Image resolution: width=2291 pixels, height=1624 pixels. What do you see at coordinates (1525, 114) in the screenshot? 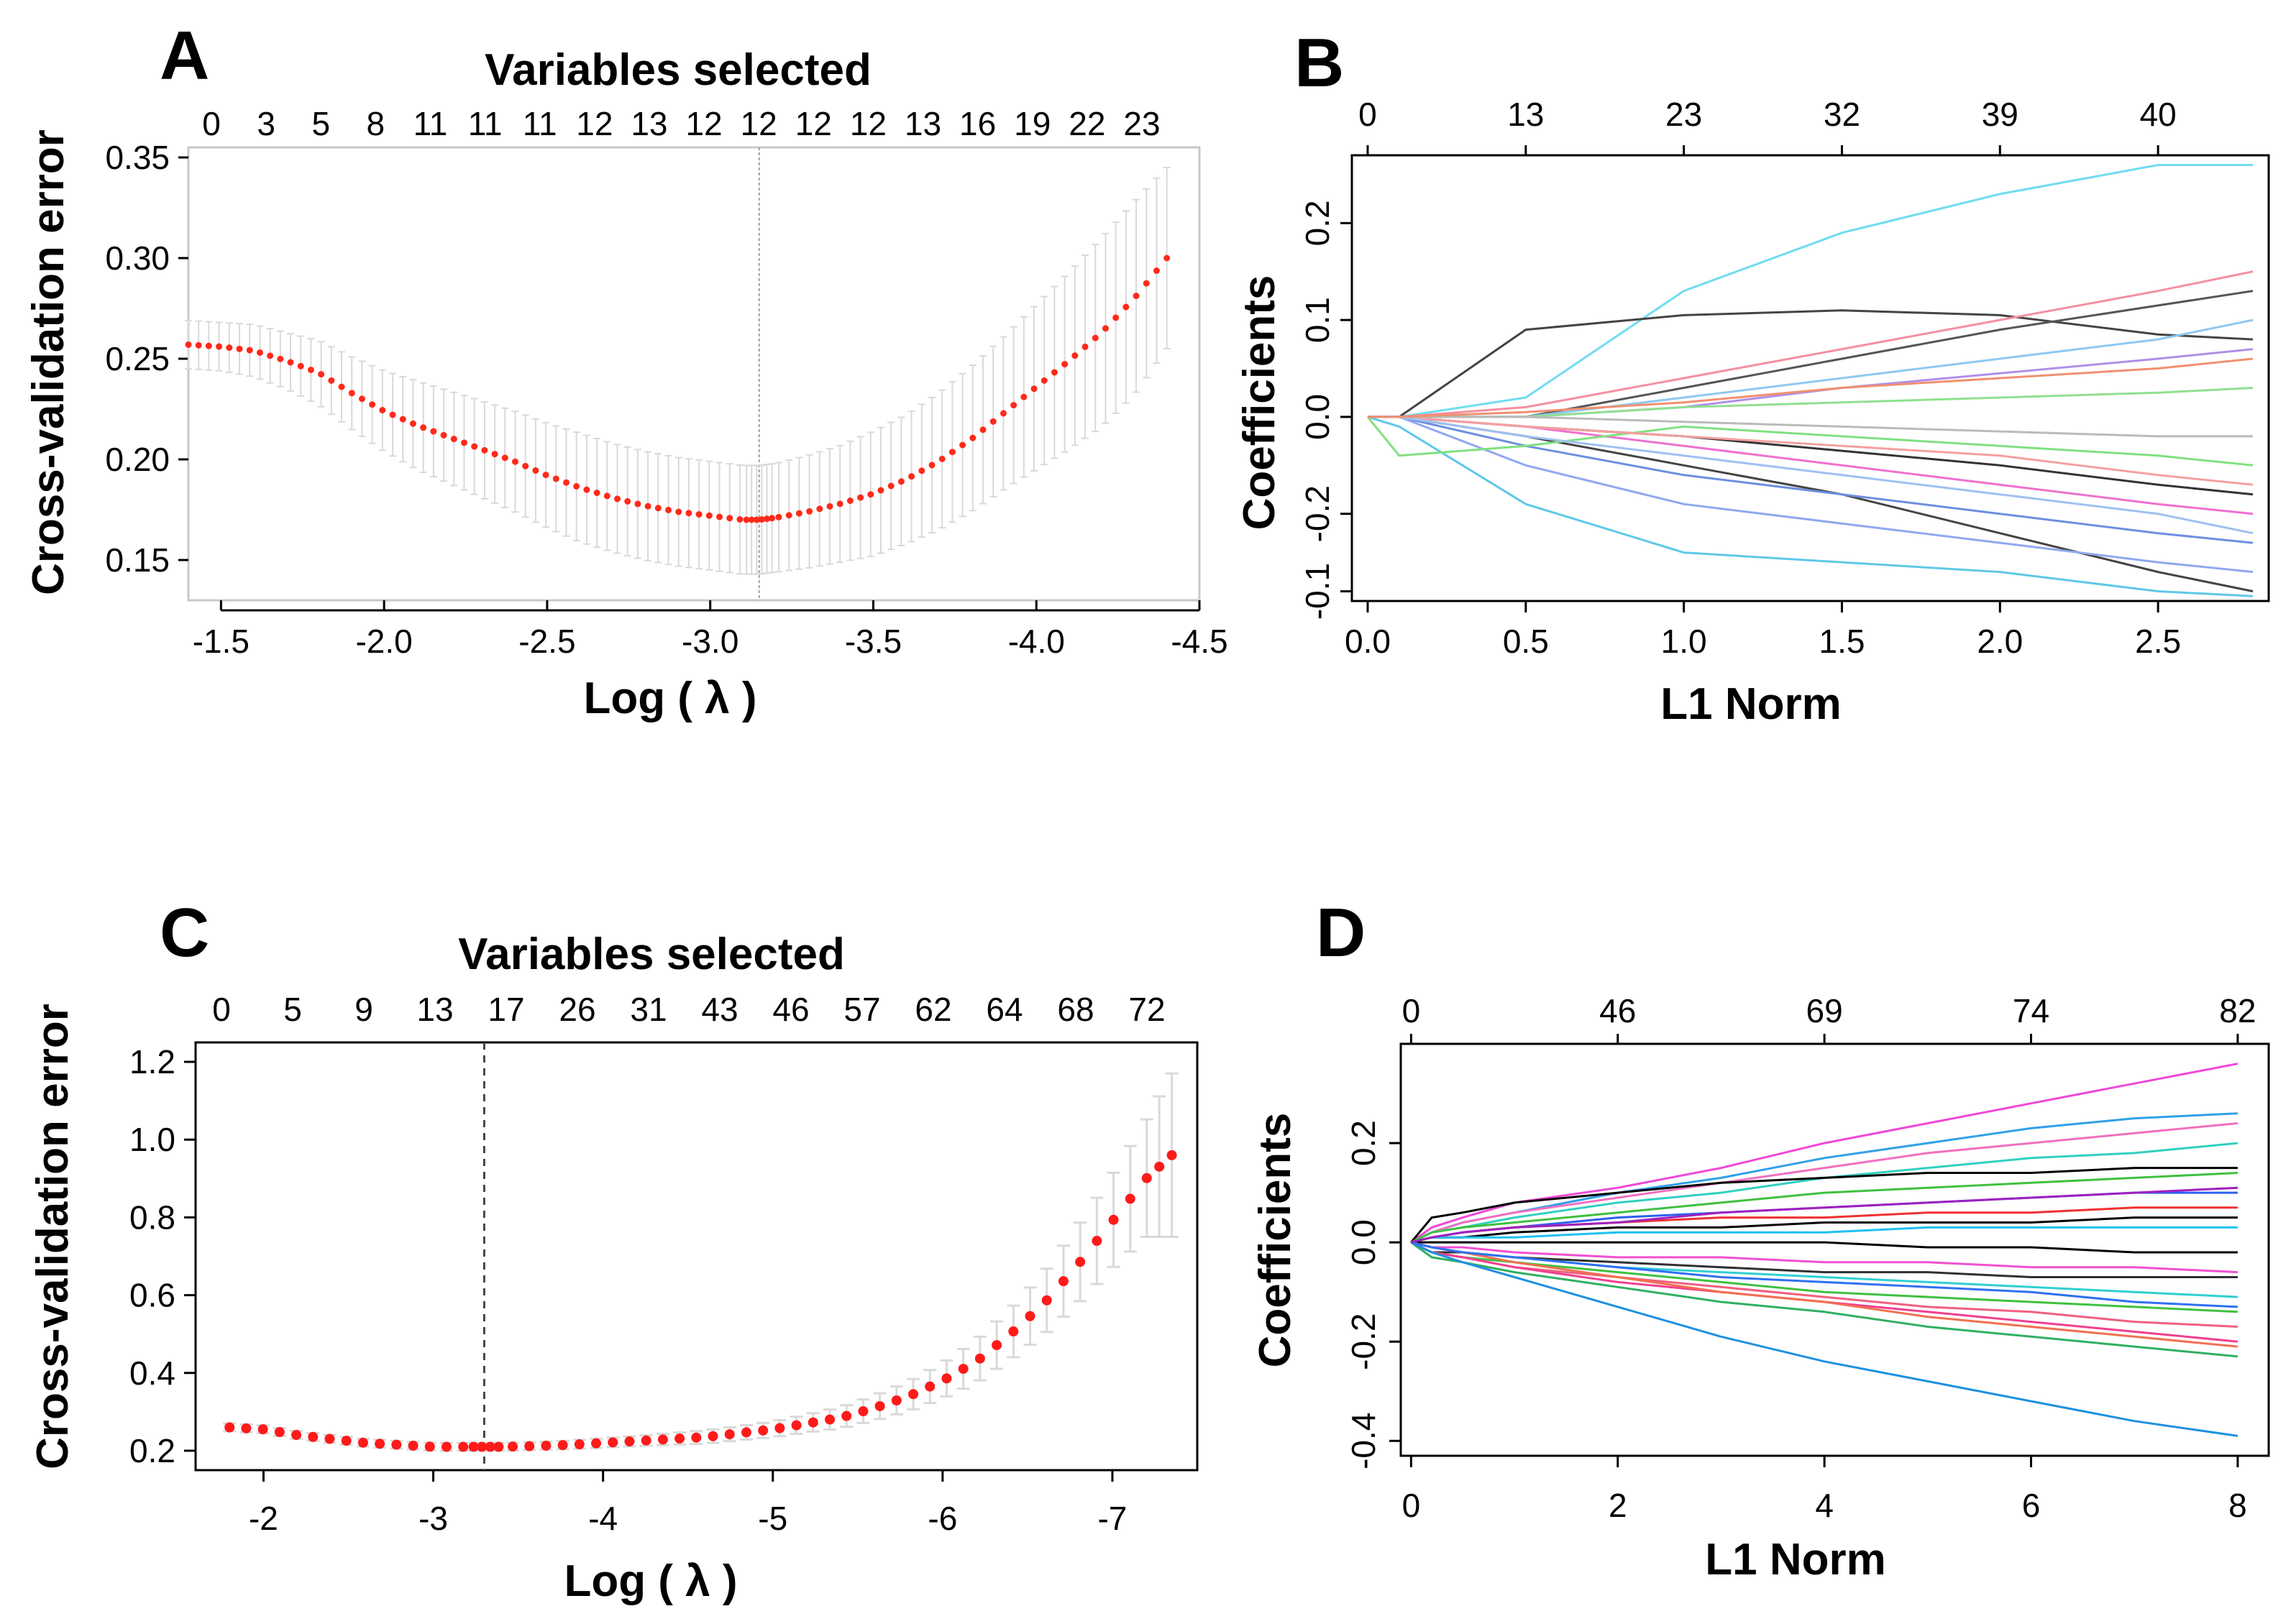
I see `panel-b-top-tick-label: 13` at bounding box center [1525, 114].